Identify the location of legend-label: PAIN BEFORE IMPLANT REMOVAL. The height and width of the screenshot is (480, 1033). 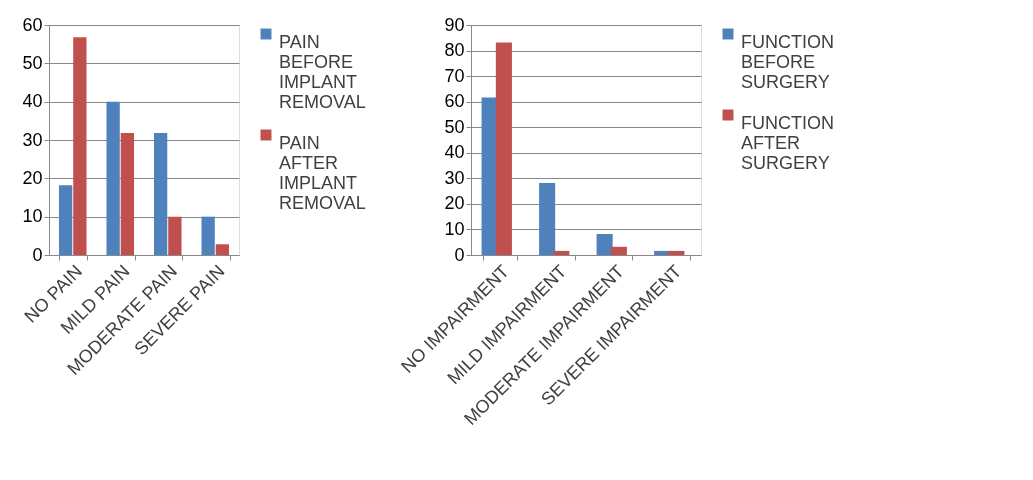
(322, 72).